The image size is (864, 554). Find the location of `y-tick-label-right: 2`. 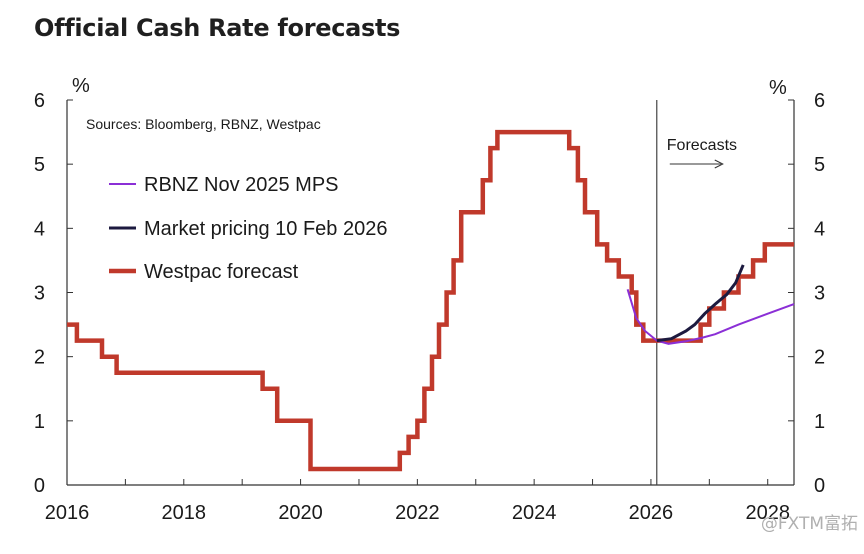

y-tick-label-right: 2 is located at coordinates (819, 358).